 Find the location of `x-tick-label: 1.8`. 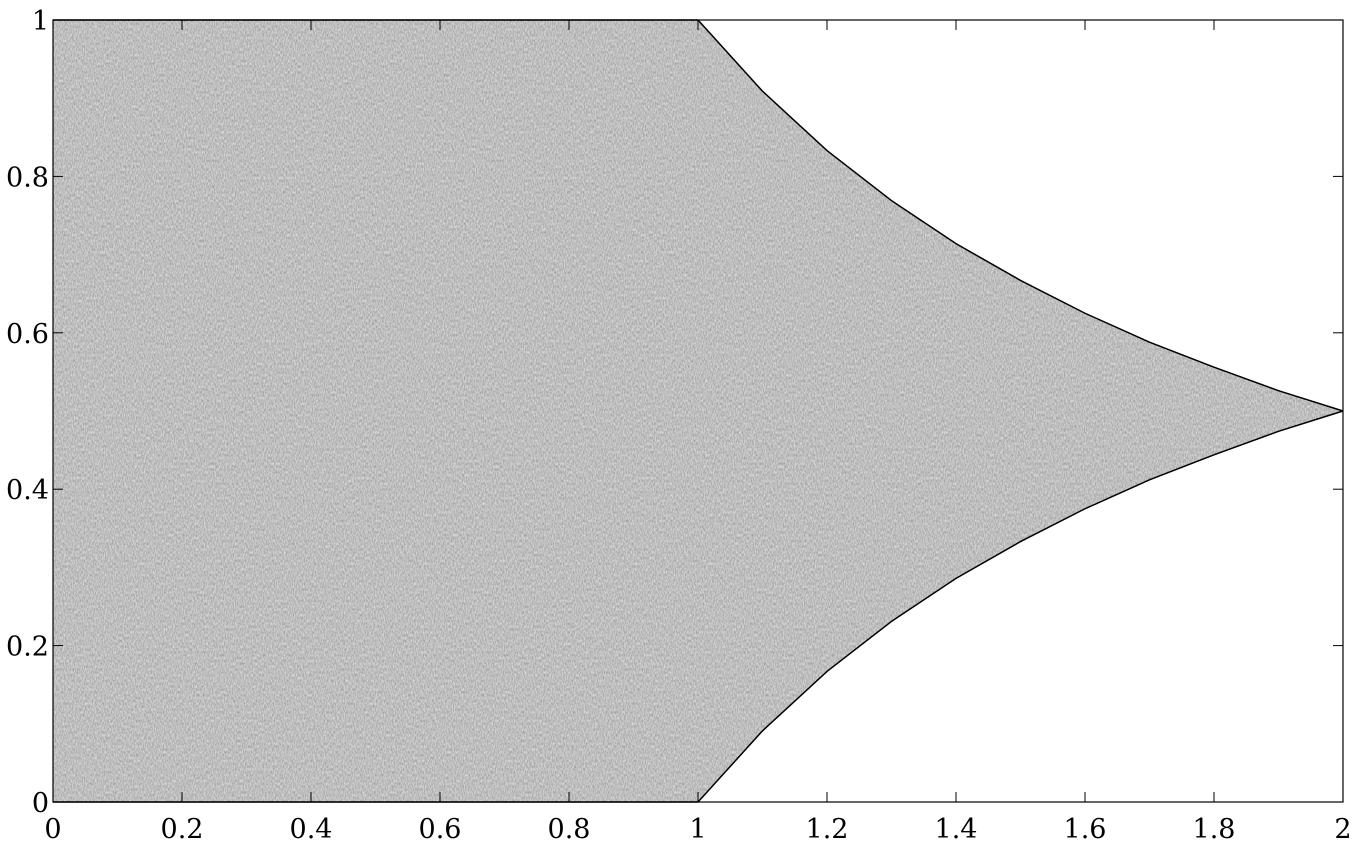

x-tick-label: 1.8 is located at coordinates (1214, 829).